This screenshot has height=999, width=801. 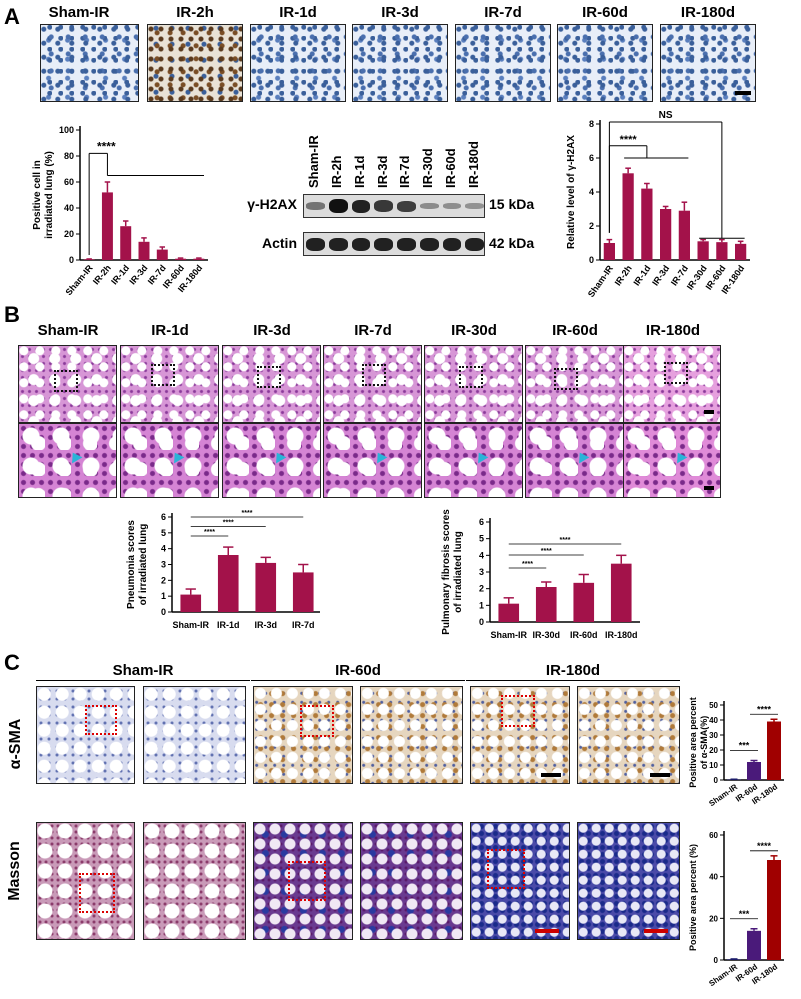 I want to click on y-tick-label: 60, so click(x=69, y=182).